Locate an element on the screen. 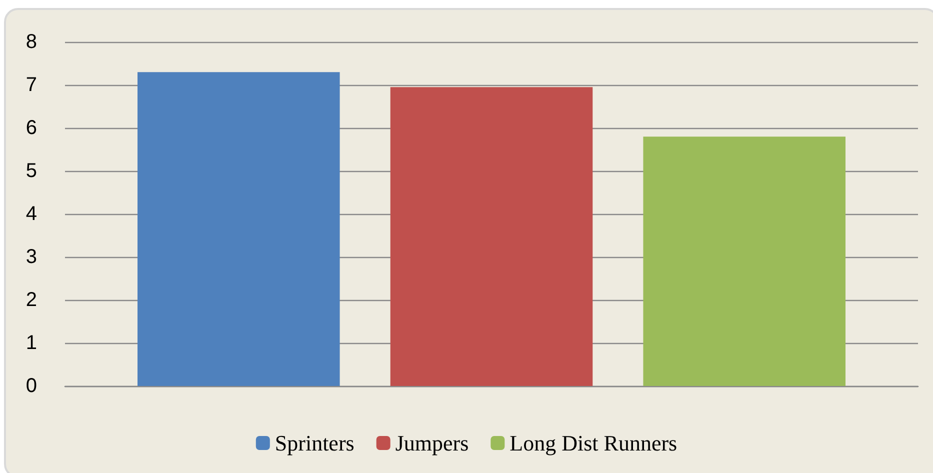 This screenshot has height=473, width=933. y-tick-label: 1 is located at coordinates (31, 343).